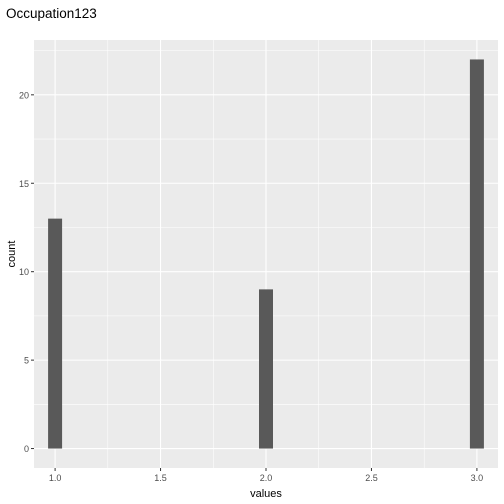  Describe the element at coordinates (26, 449) in the screenshot. I see `y-tick-label: 0` at that location.